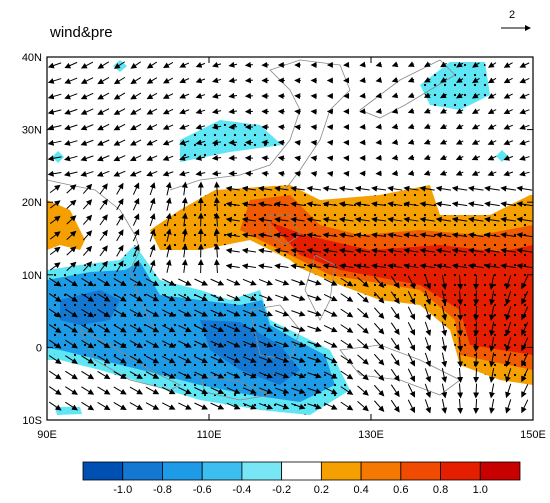 This screenshot has width=550, height=503. Describe the element at coordinates (32, 203) in the screenshot. I see `lat-tick-label: 20N` at that location.